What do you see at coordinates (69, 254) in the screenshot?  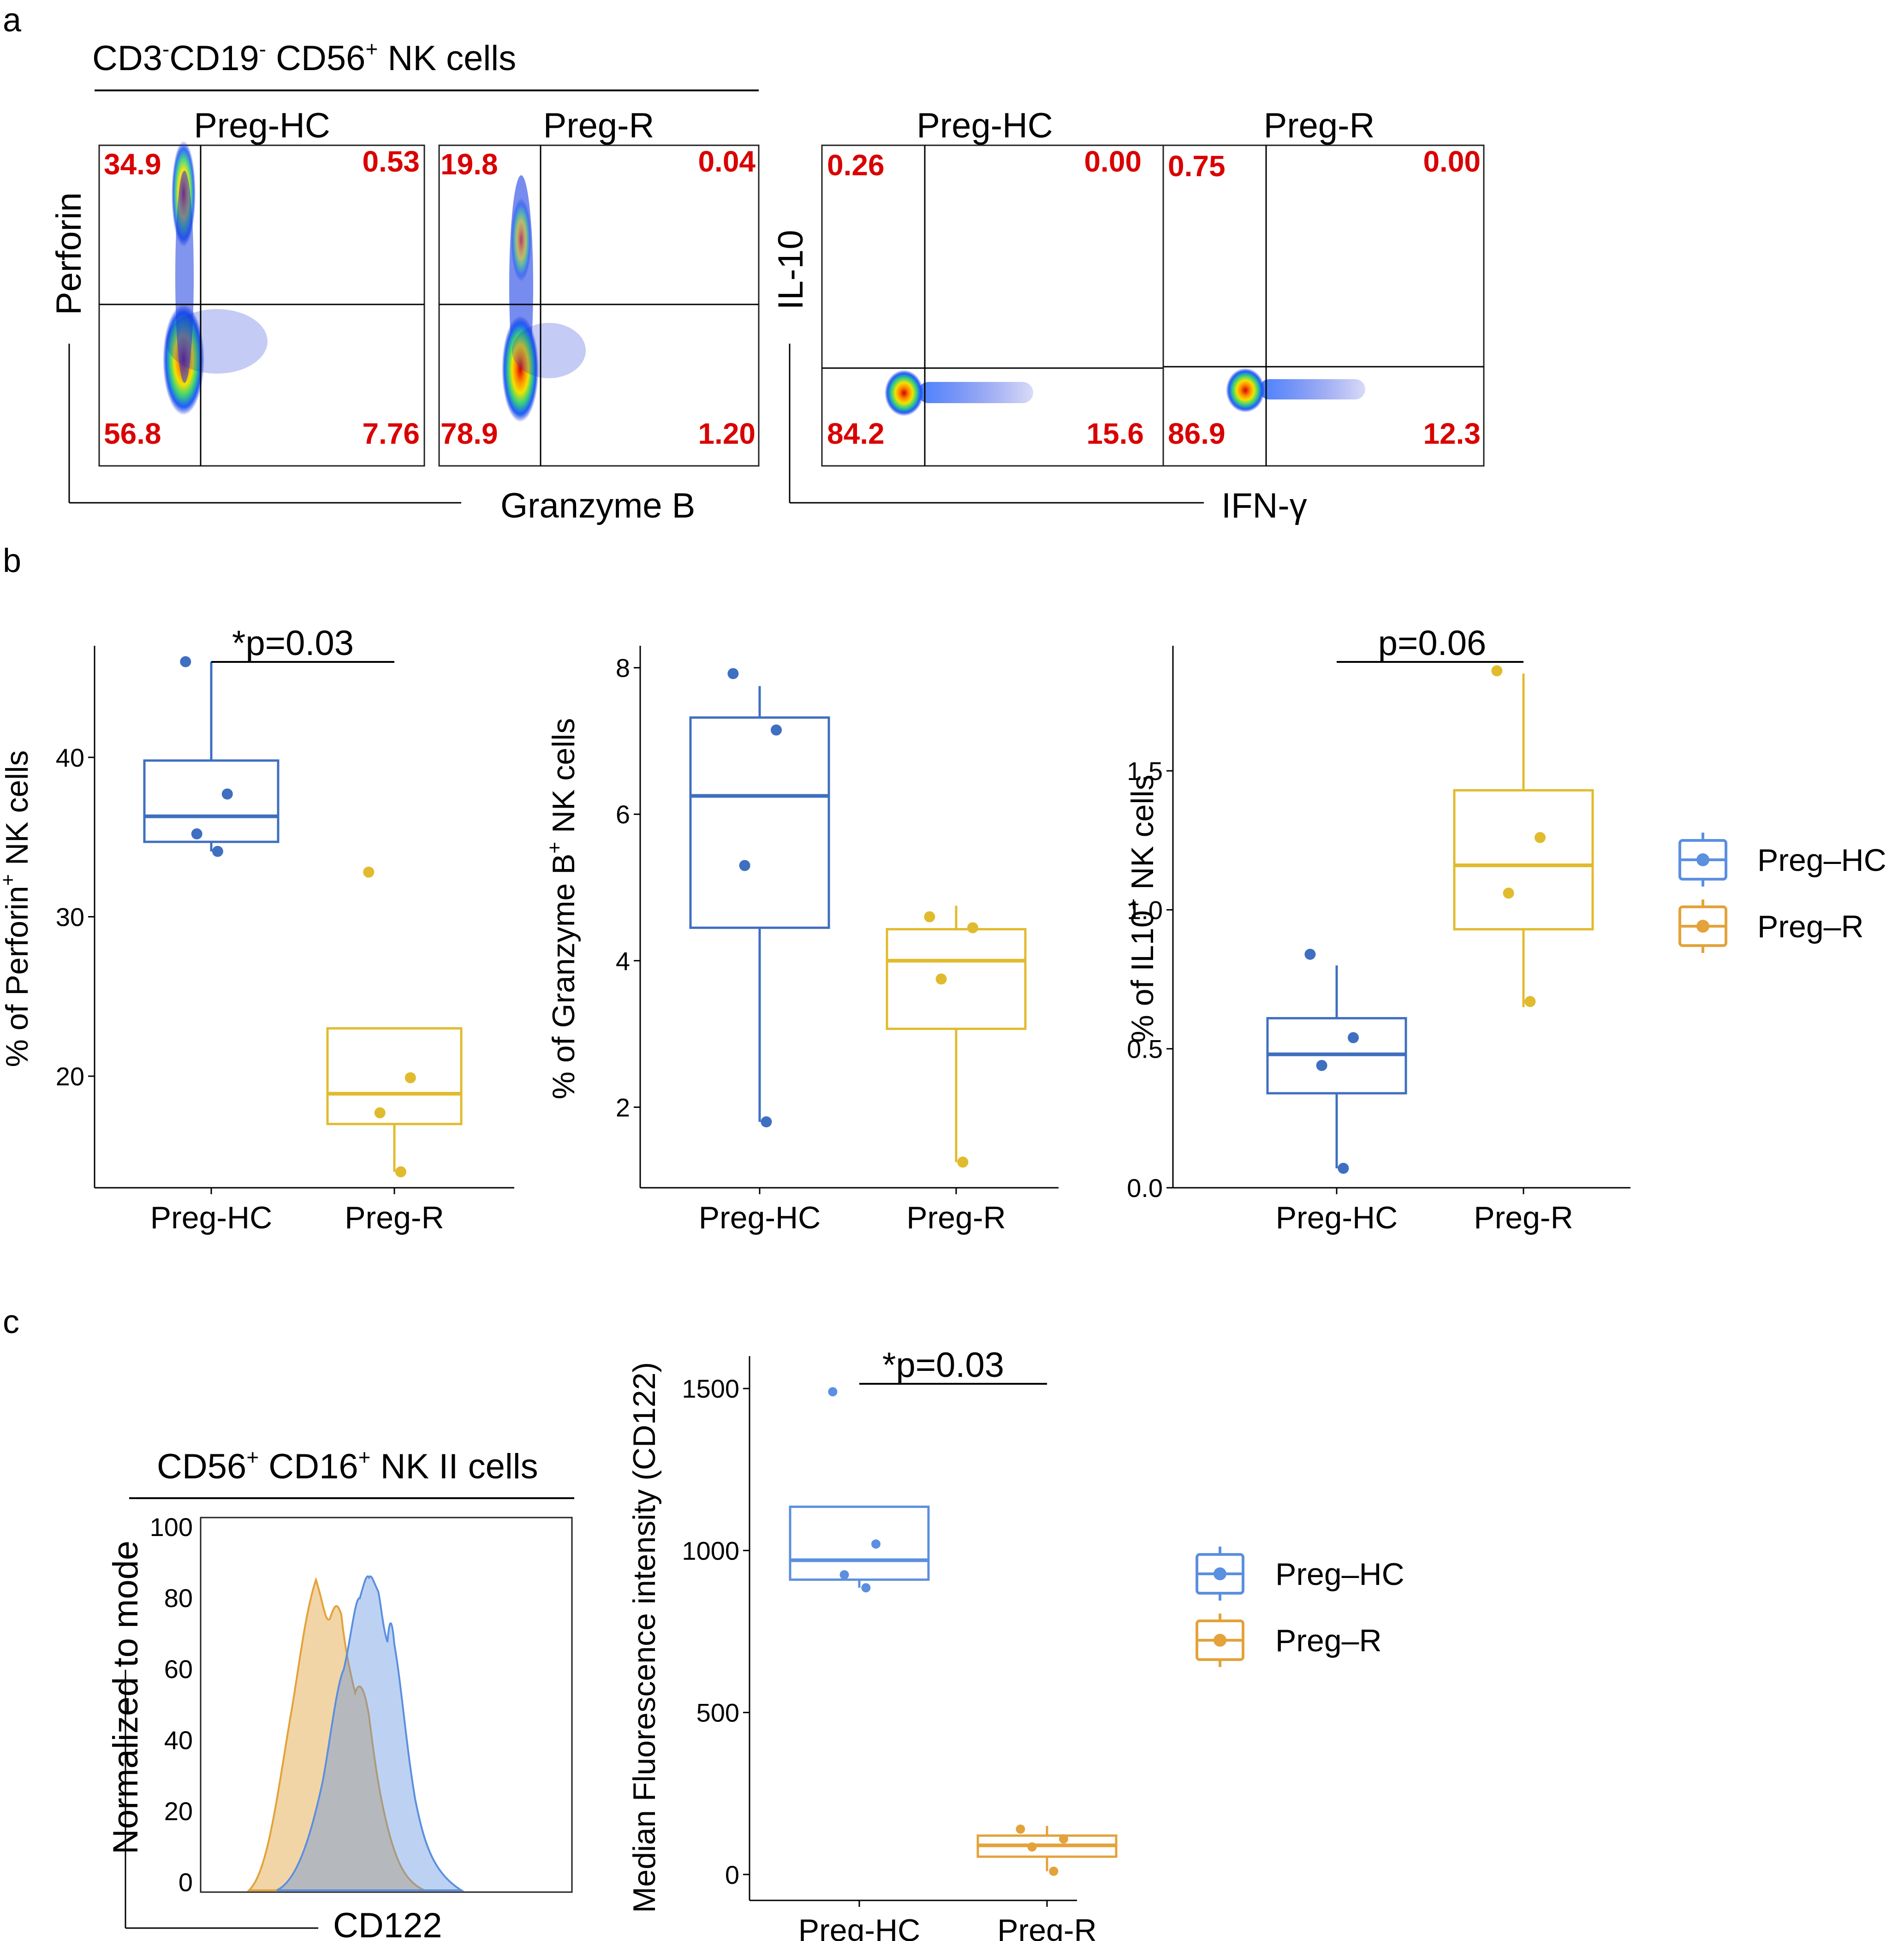 I see `y-axis-label-perforin: Perforin` at bounding box center [69, 254].